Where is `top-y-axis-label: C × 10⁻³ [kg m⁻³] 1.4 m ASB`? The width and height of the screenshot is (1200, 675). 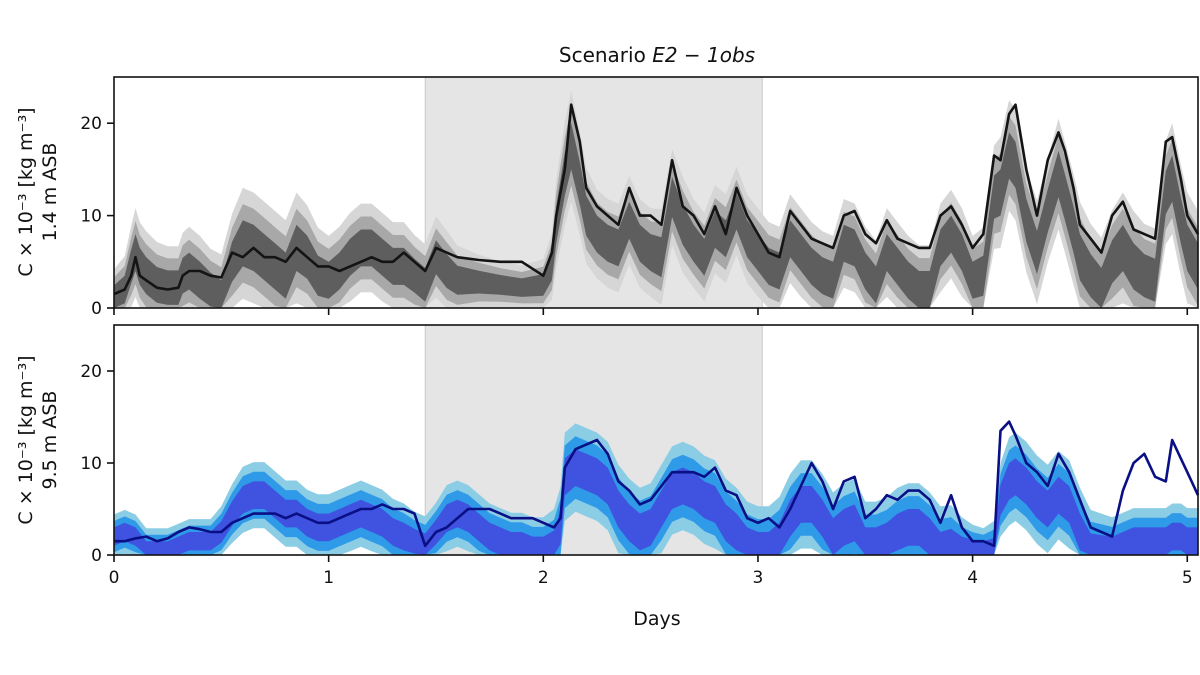
top-y-axis-label: C × 10⁻³ [kg m⁻³] 1.4 m ASB is located at coordinates (38, 191).